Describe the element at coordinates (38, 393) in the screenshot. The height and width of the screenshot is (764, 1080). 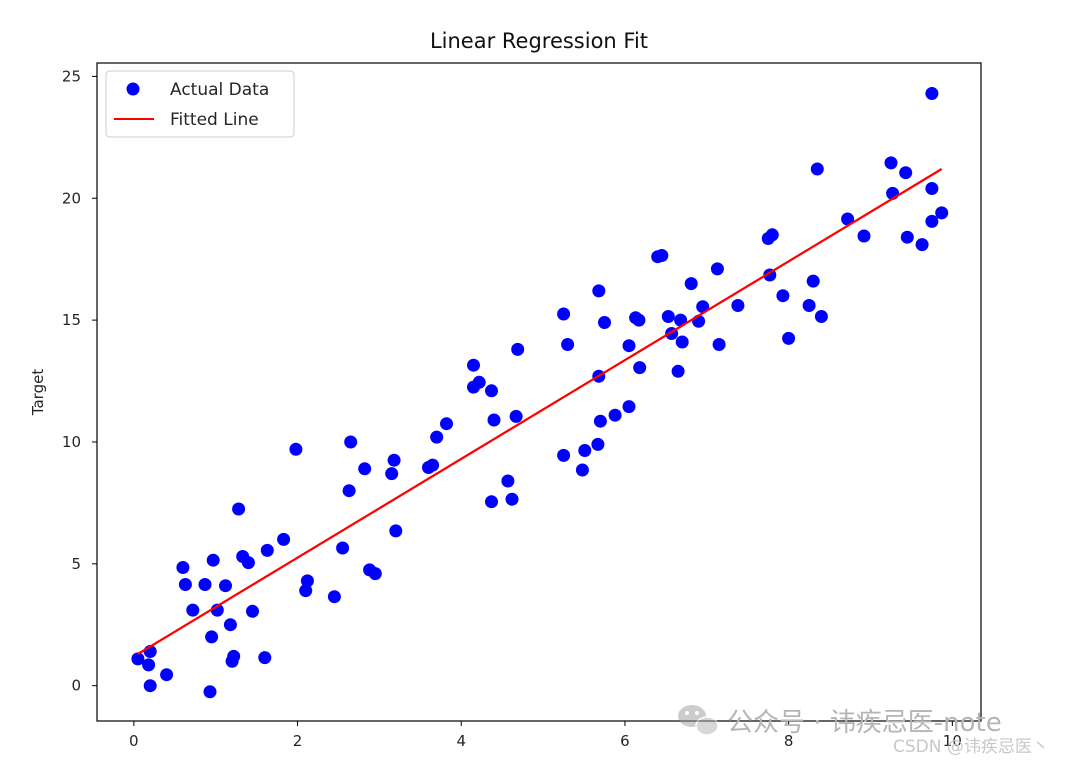
I see `y-axis-label: Target` at that location.